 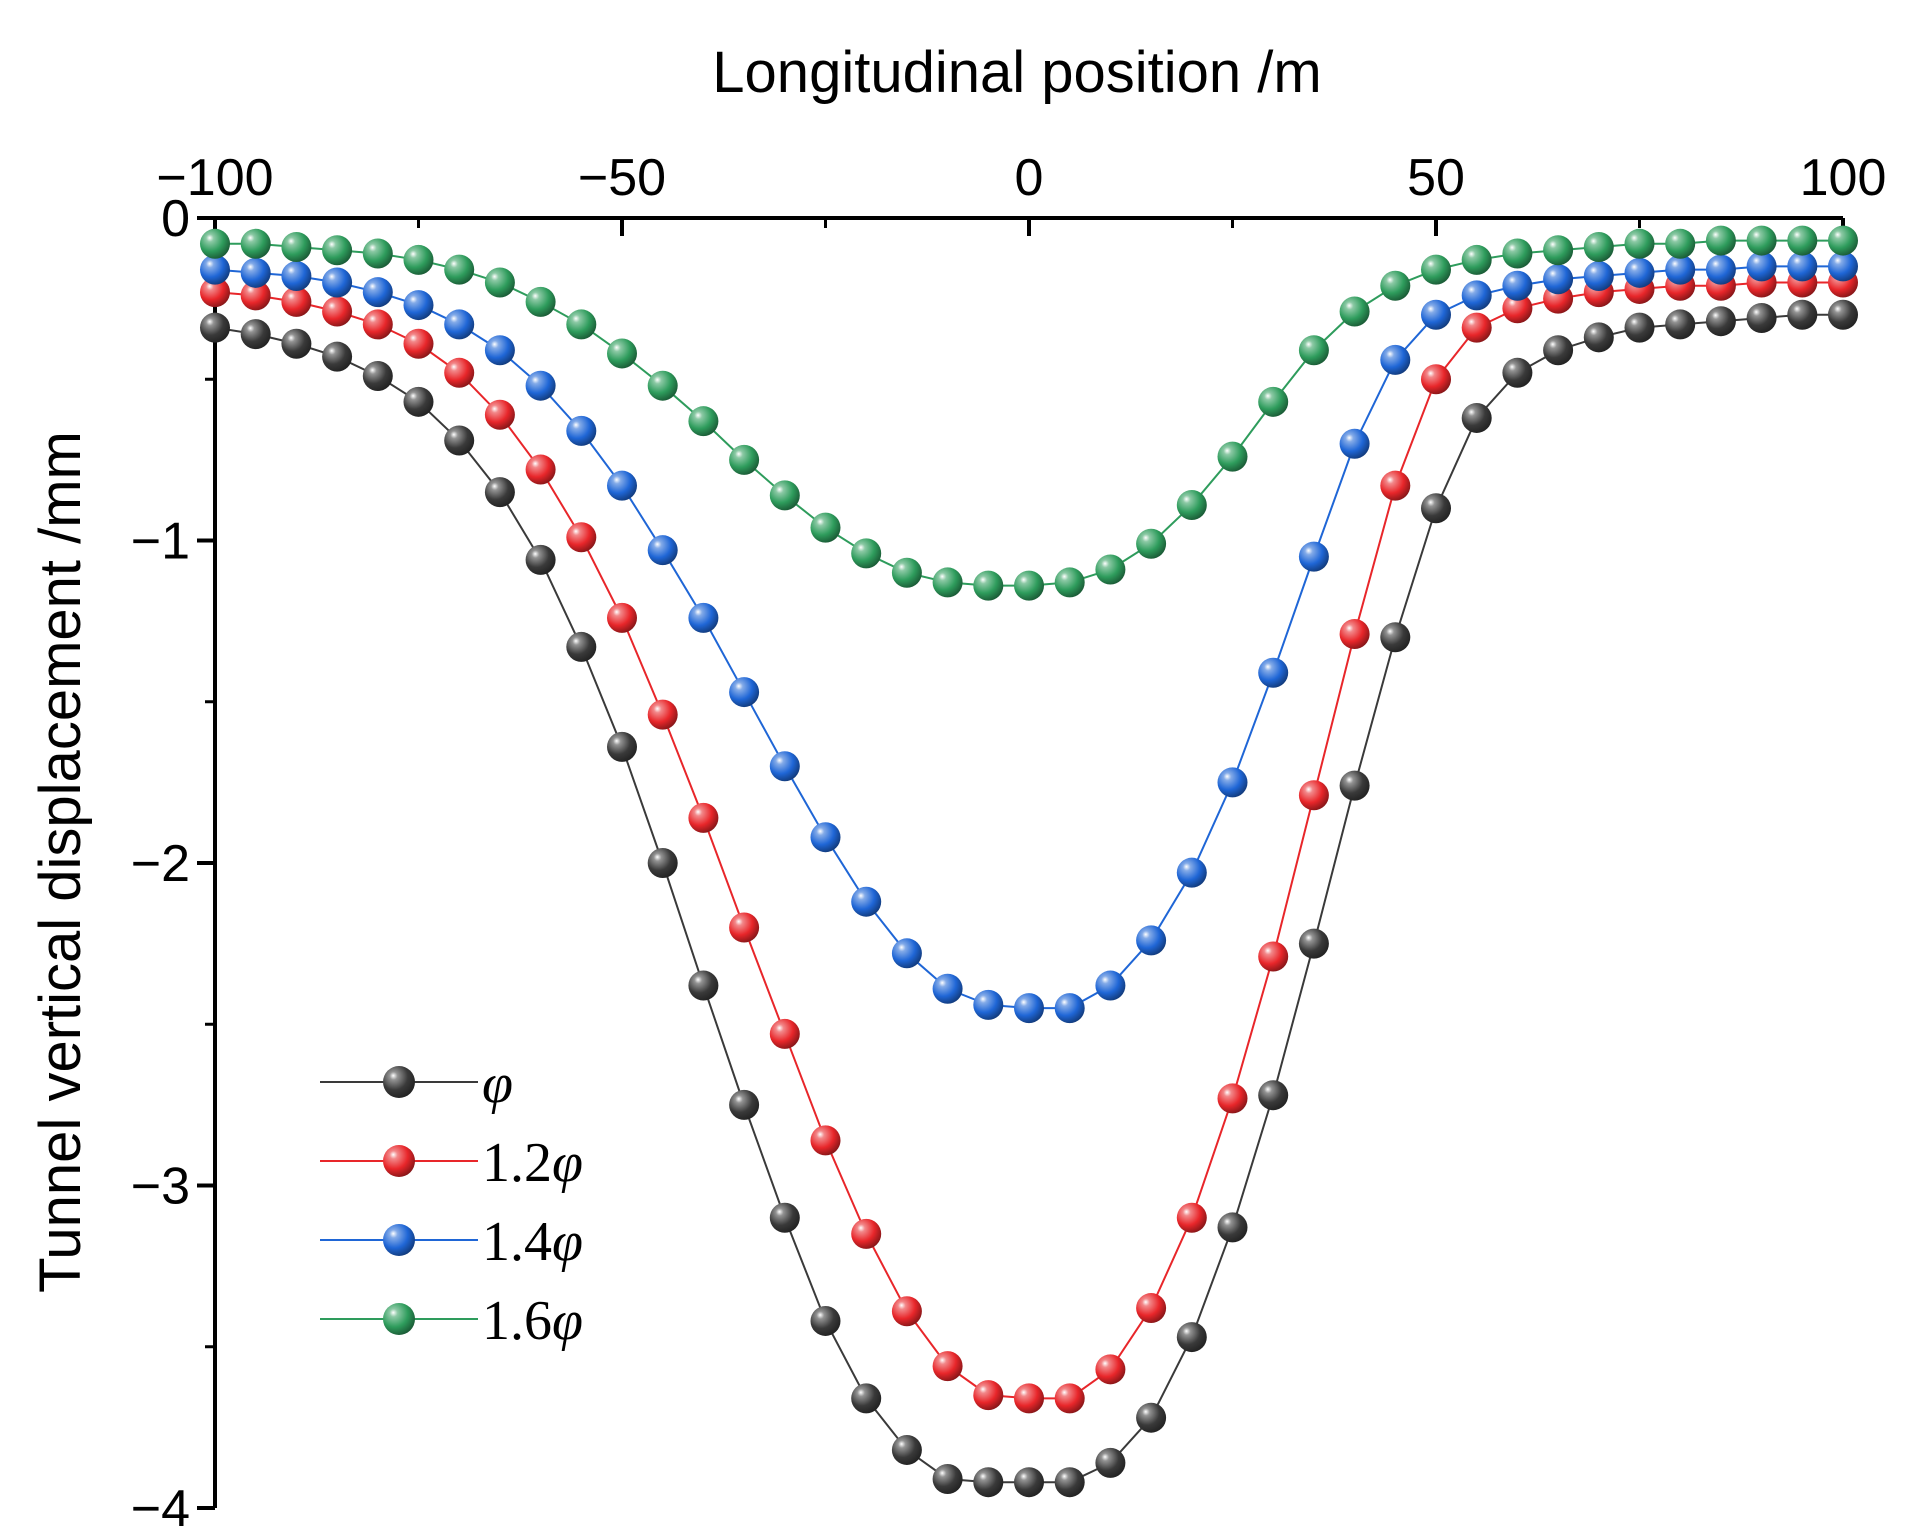 What do you see at coordinates (451, 1202) in the screenshot?
I see `legend: φ 1.2φ 1.4φ 1.6φ` at bounding box center [451, 1202].